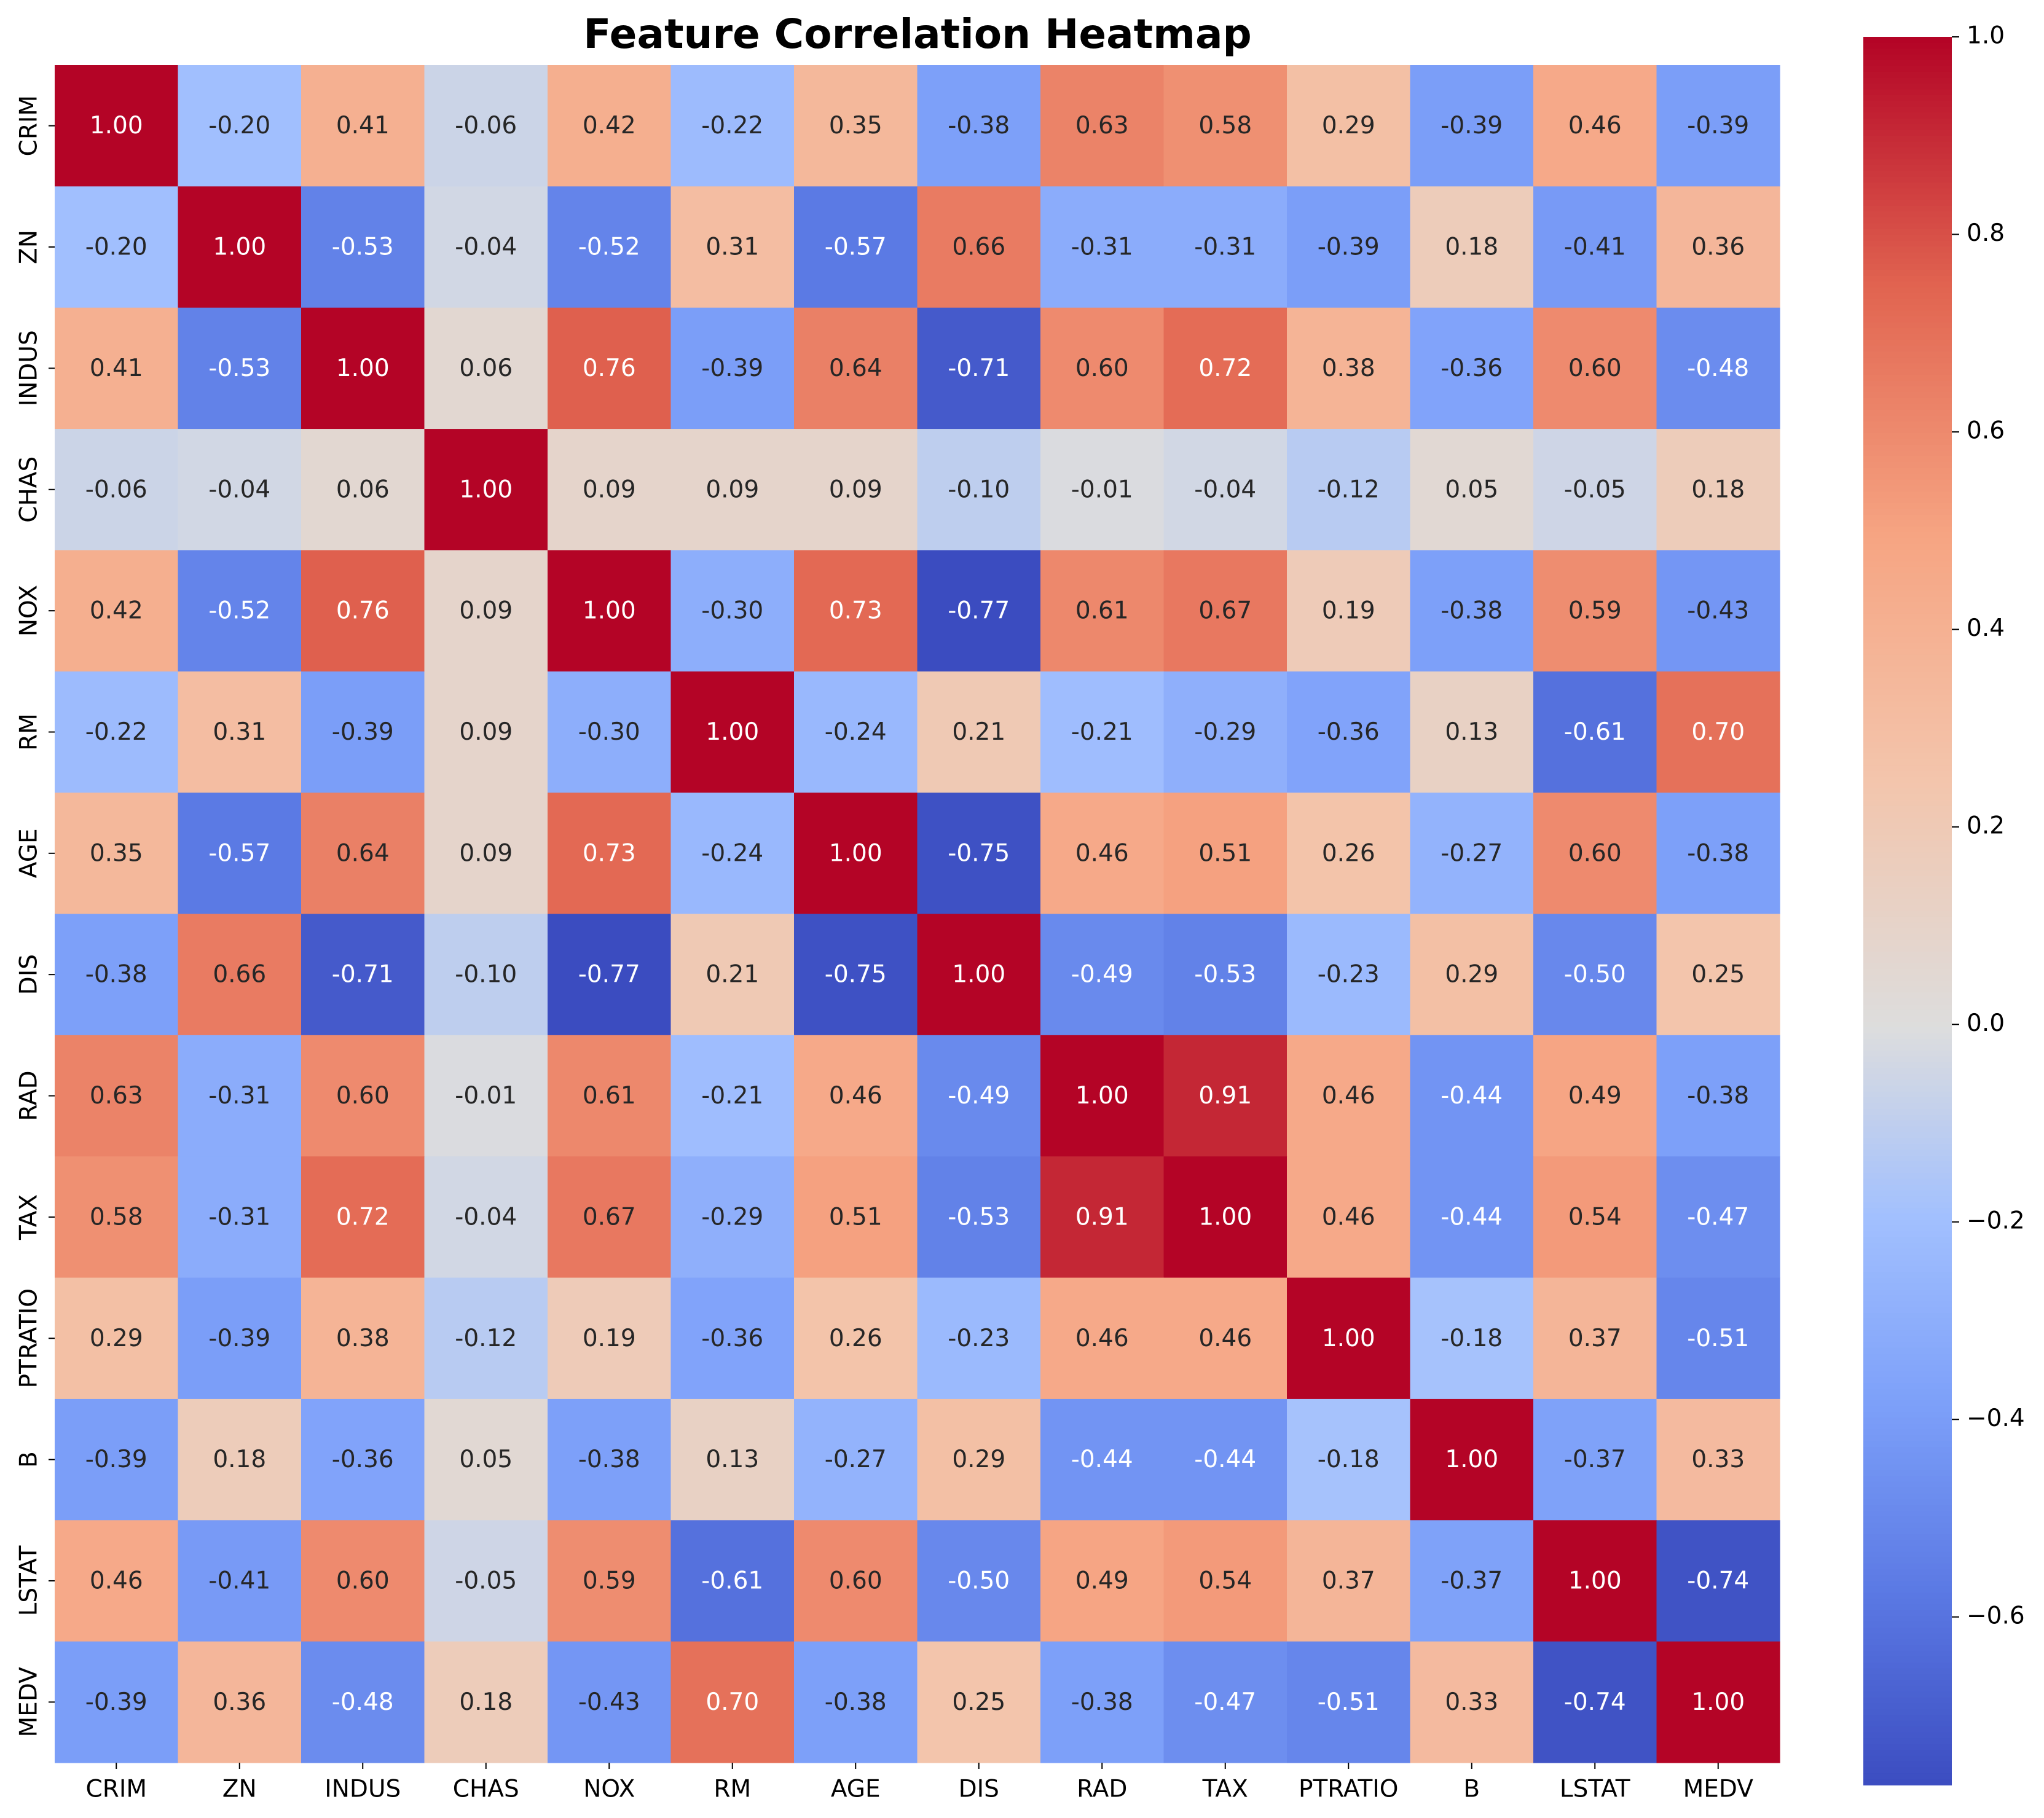  What do you see at coordinates (363, 125) in the screenshot?
I see `cell-value-label: 0.41` at bounding box center [363, 125].